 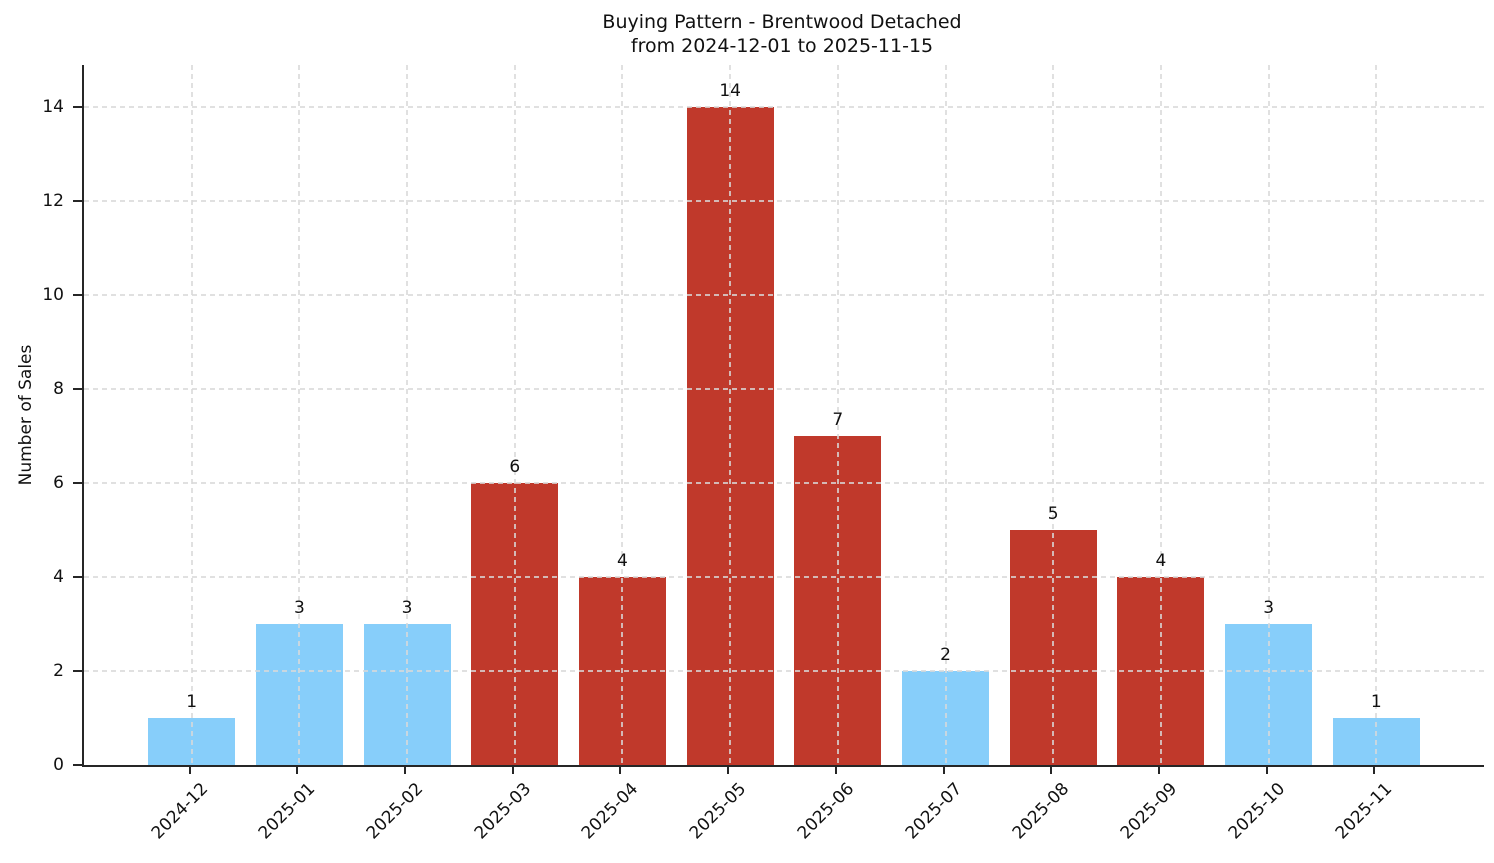 I want to click on y-tick-label: 4, so click(x=58, y=577).